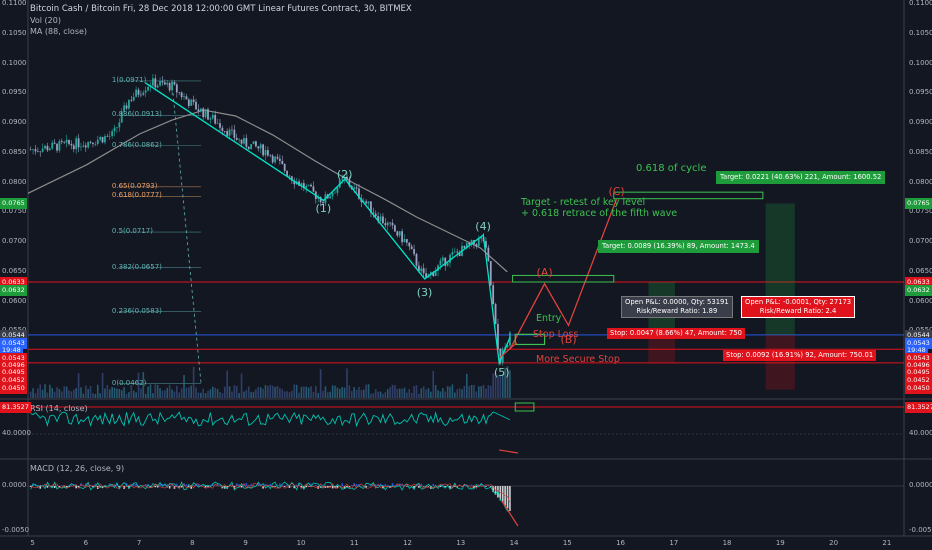  What do you see at coordinates (16, 433) in the screenshot?
I see `rsi-level-left: 40.0000` at bounding box center [16, 433].